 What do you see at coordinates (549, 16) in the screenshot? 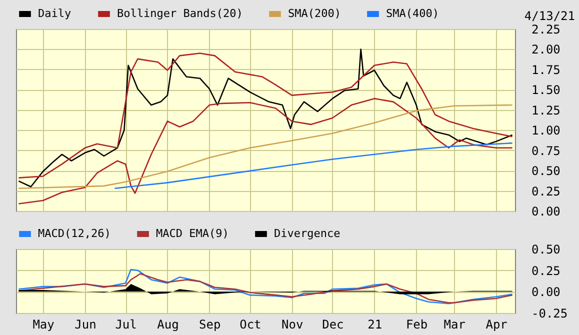
I see `text: 4/13/21` at bounding box center [549, 16].